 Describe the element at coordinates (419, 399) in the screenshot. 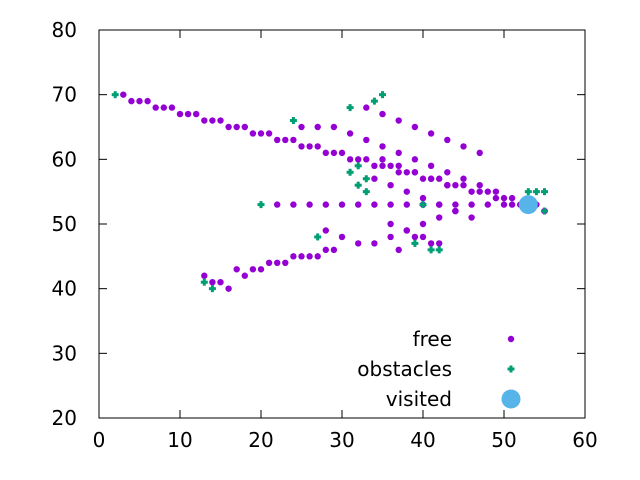

I see `legend-label-visited: visited` at that location.